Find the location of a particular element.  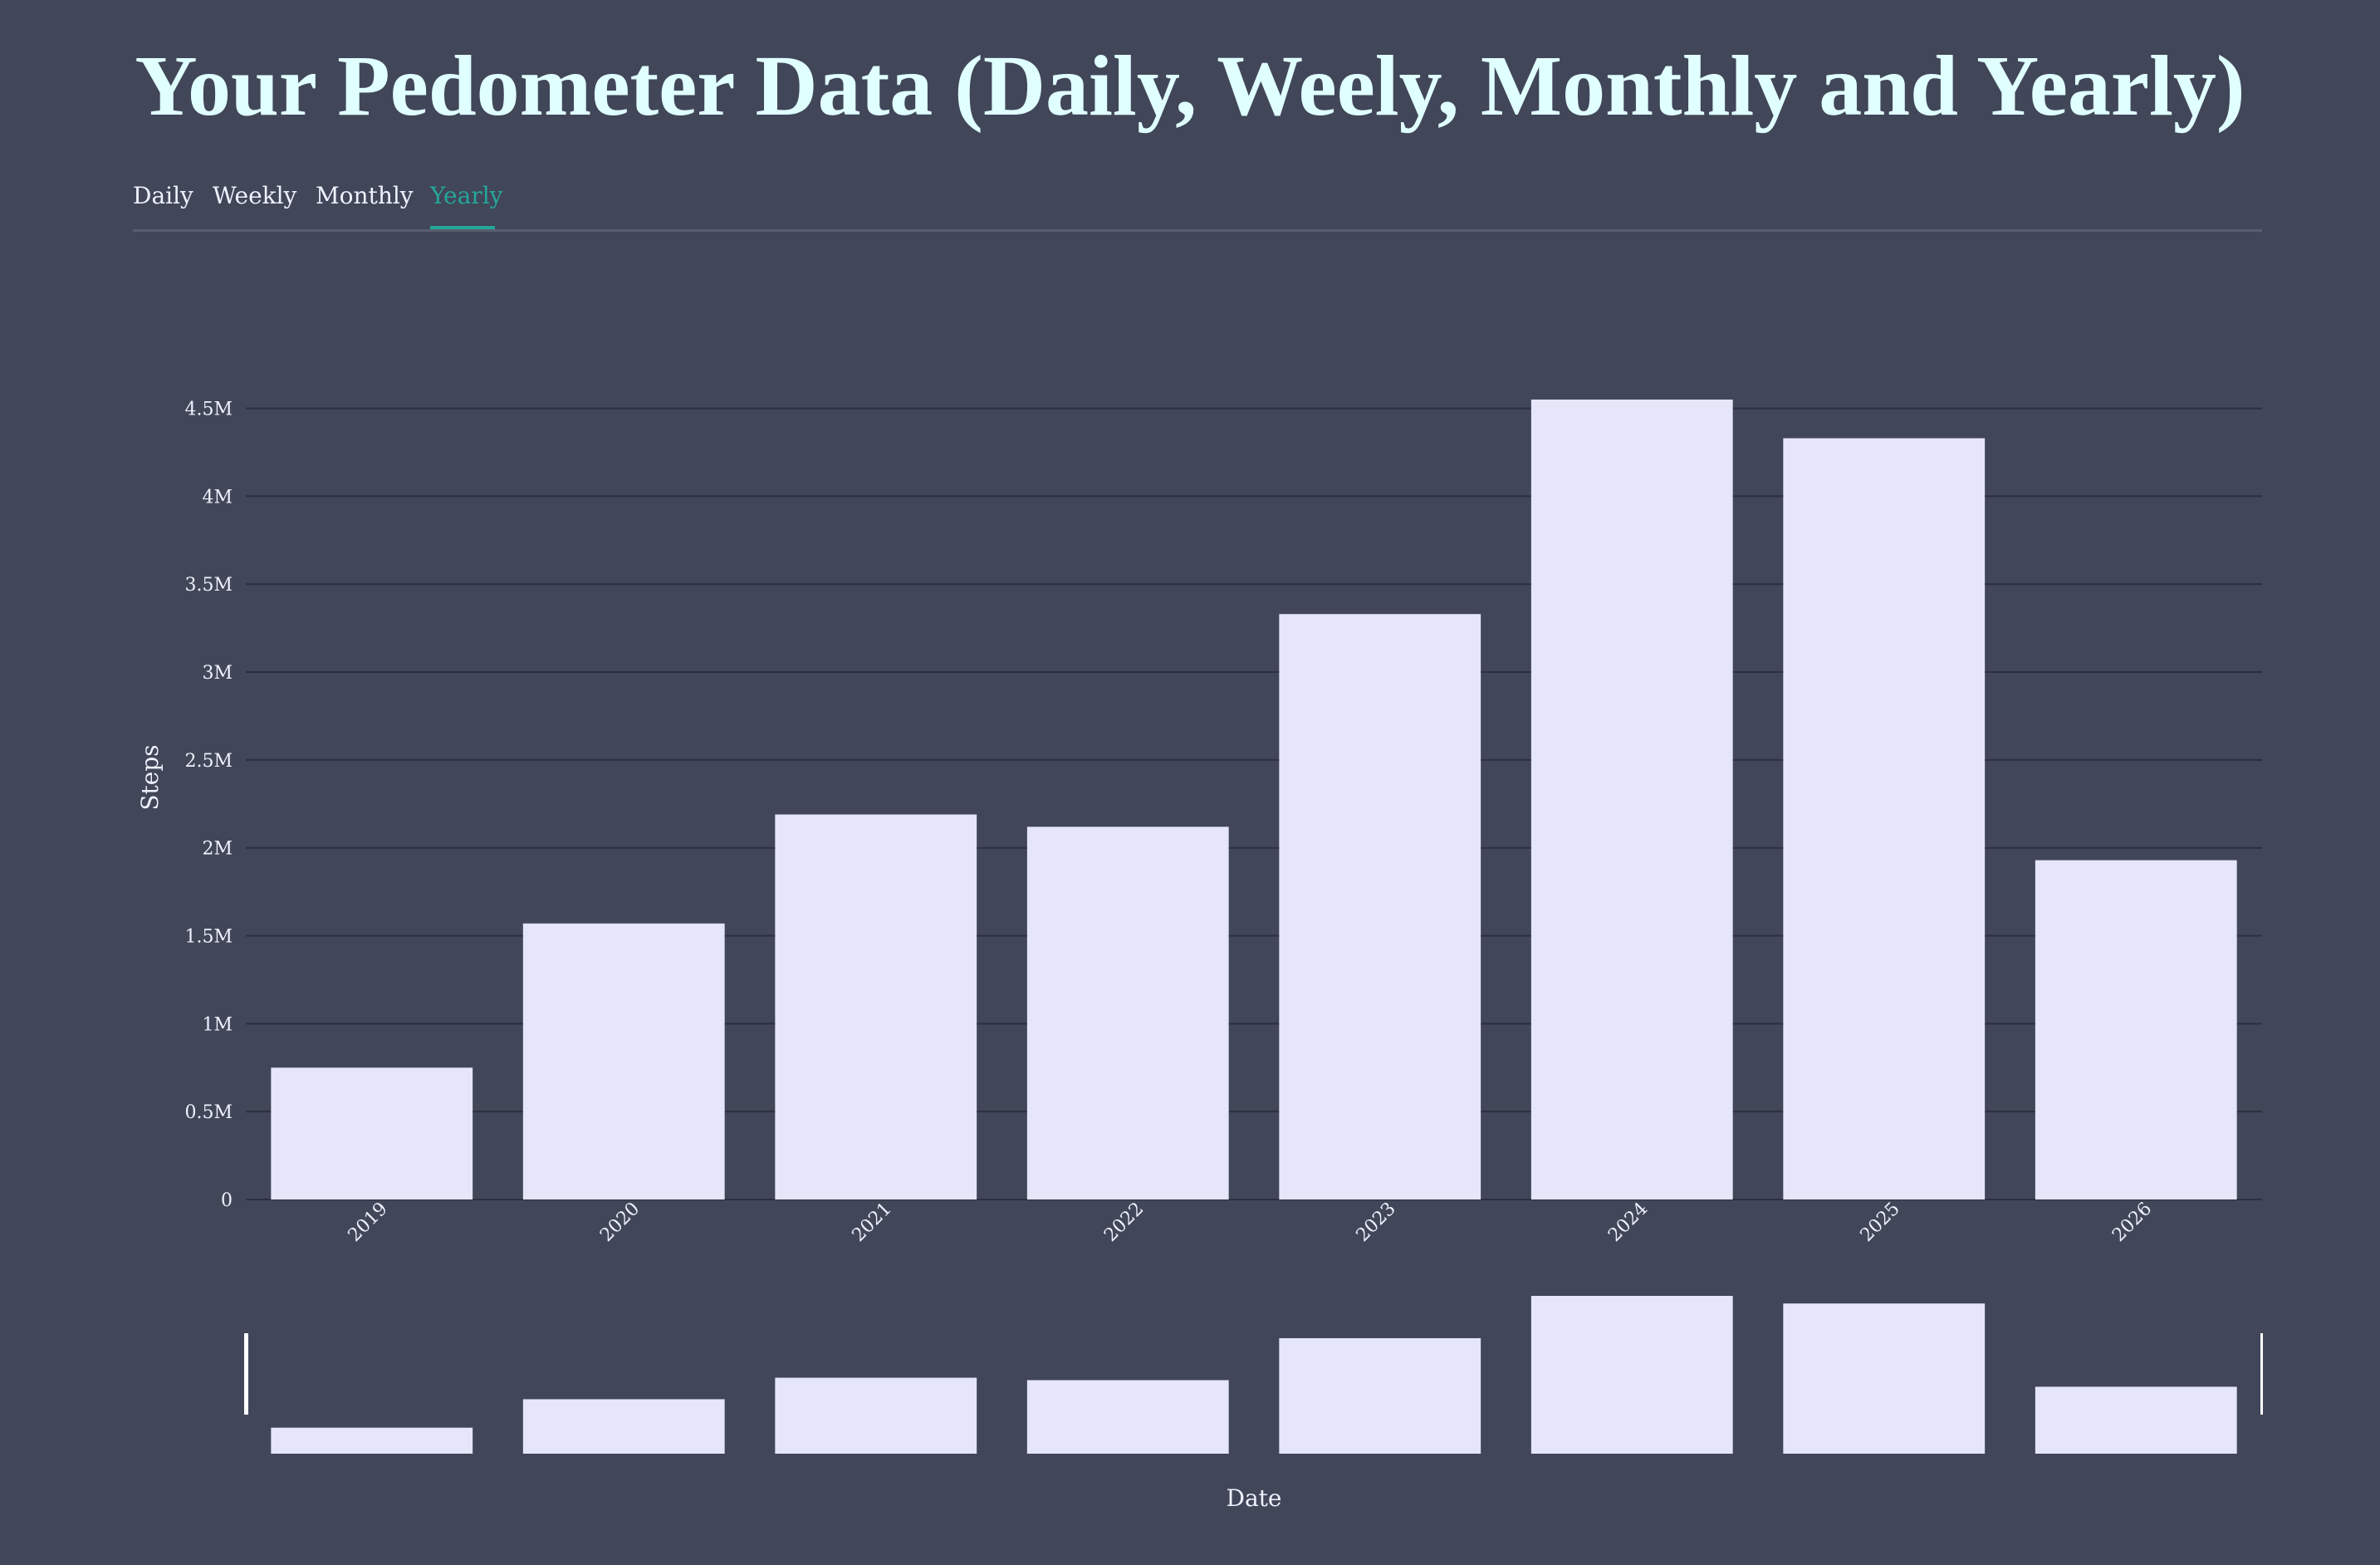

x-tick-label: 2025 is located at coordinates (1880, 1222).